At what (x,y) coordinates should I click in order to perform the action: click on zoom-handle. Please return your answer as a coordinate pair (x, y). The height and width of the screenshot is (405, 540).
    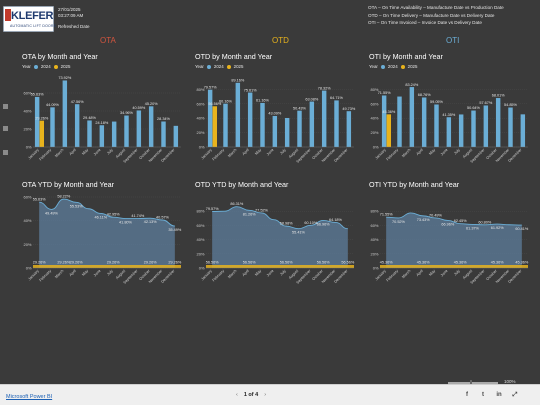
    Looking at the image, I should click on (471, 383).